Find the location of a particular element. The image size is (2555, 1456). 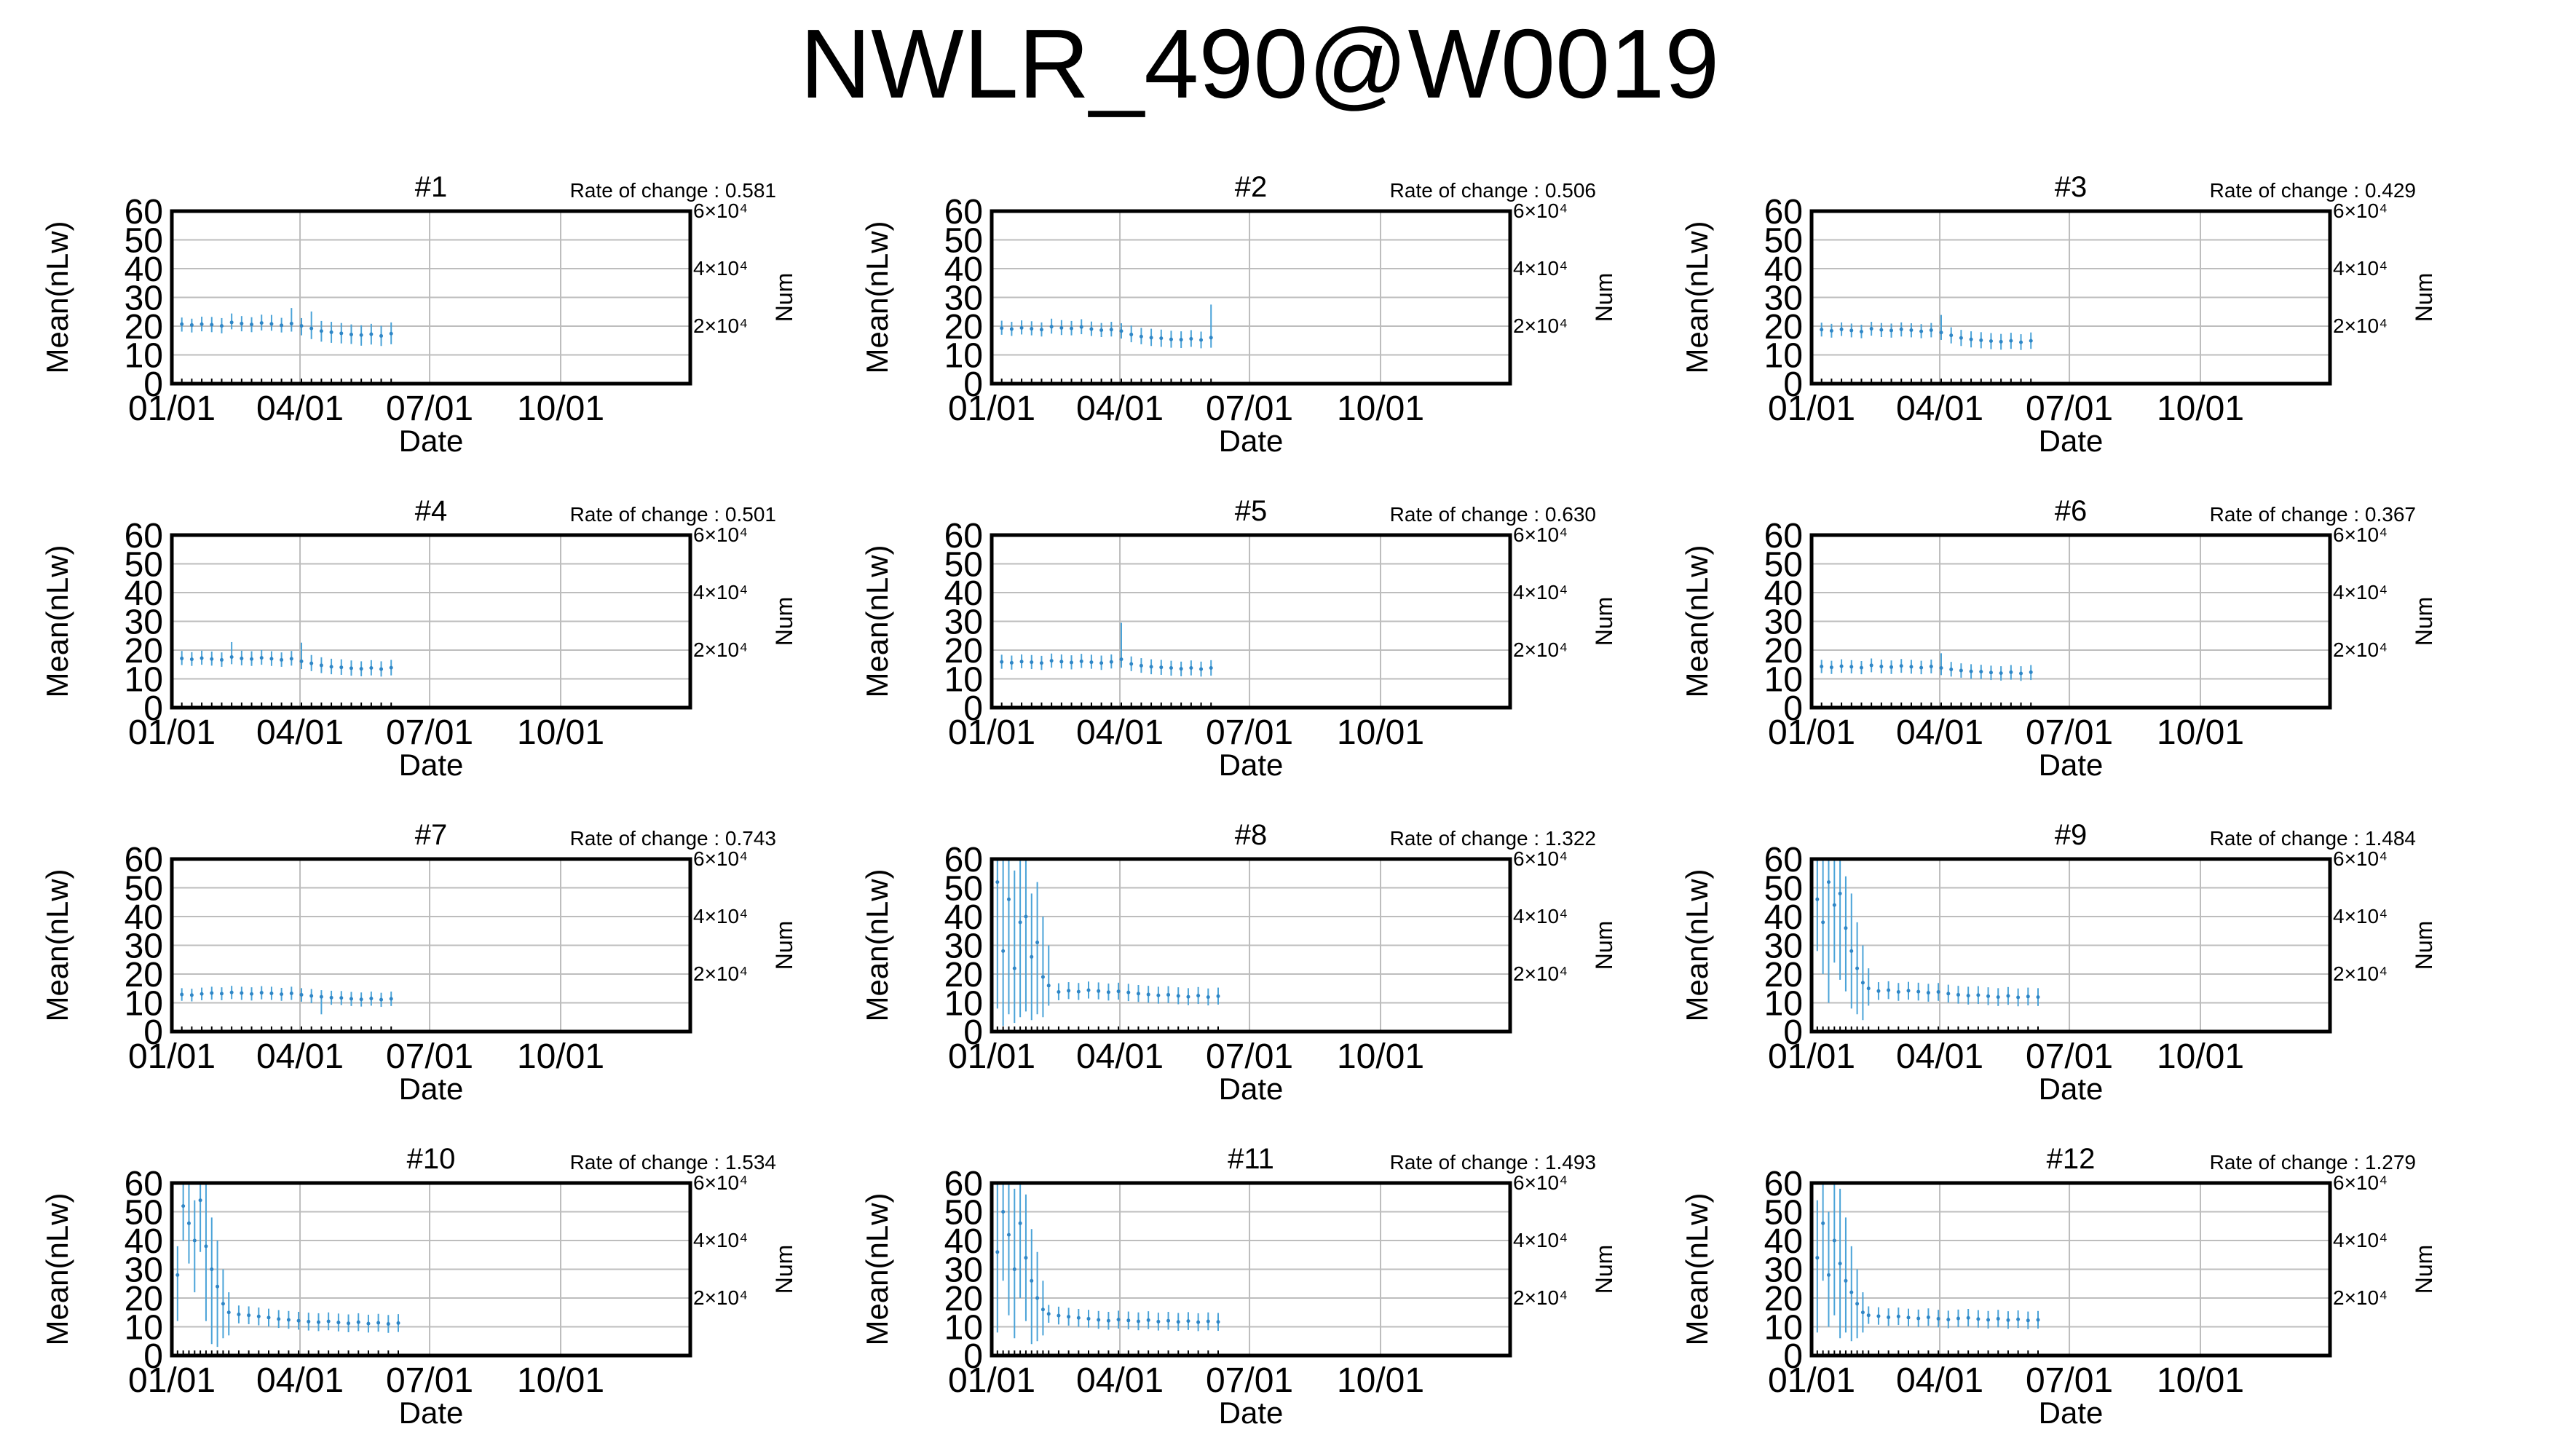

rate-of-change-label: Rate of change : 1.534 is located at coordinates (673, 1162).